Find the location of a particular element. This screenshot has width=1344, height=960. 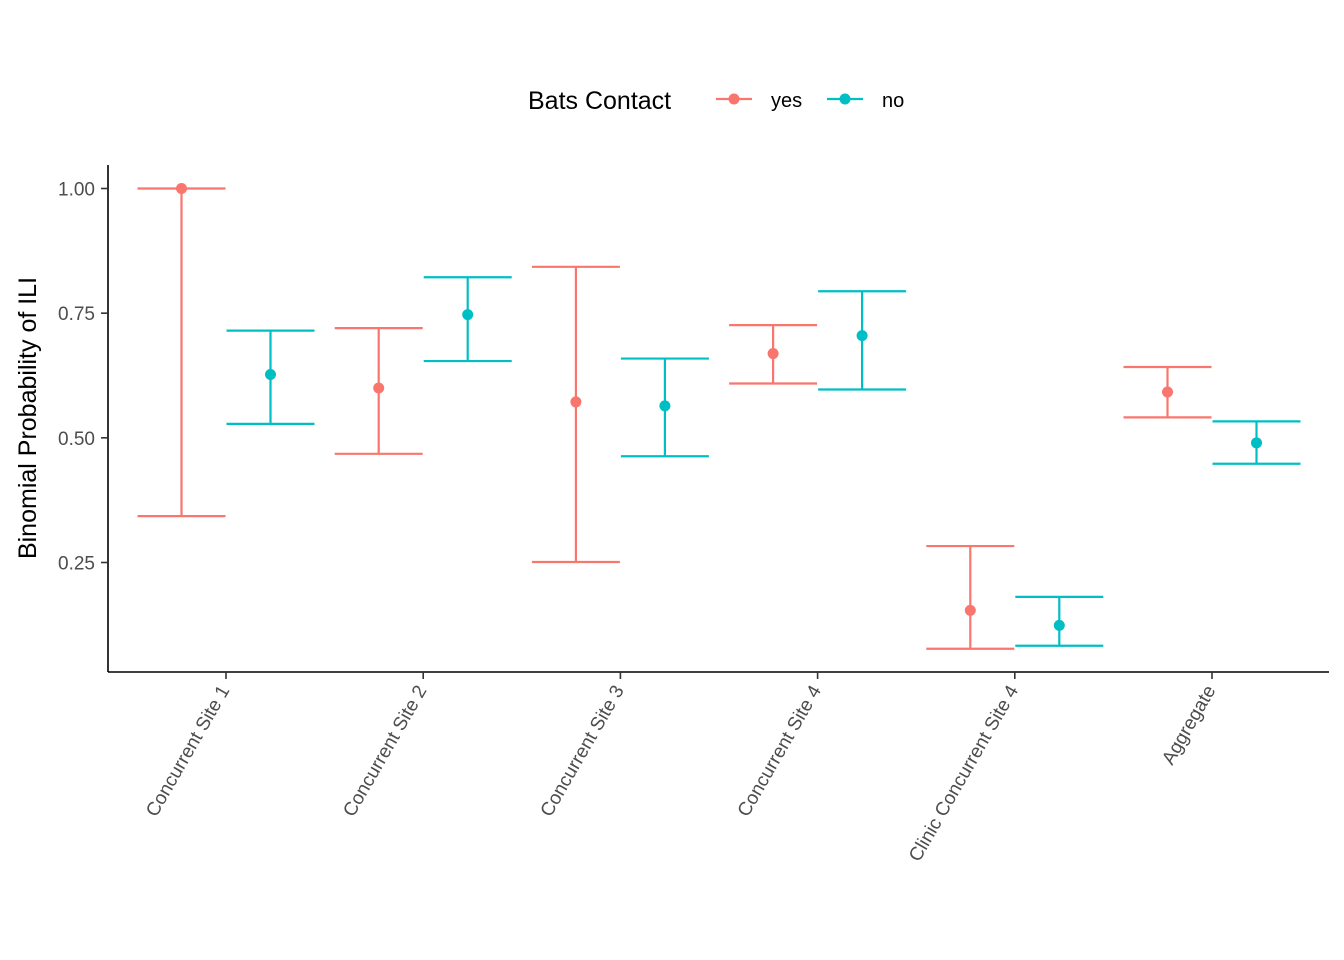

x-tick-label: Concurrent Site 4 is located at coordinates (780, 751).